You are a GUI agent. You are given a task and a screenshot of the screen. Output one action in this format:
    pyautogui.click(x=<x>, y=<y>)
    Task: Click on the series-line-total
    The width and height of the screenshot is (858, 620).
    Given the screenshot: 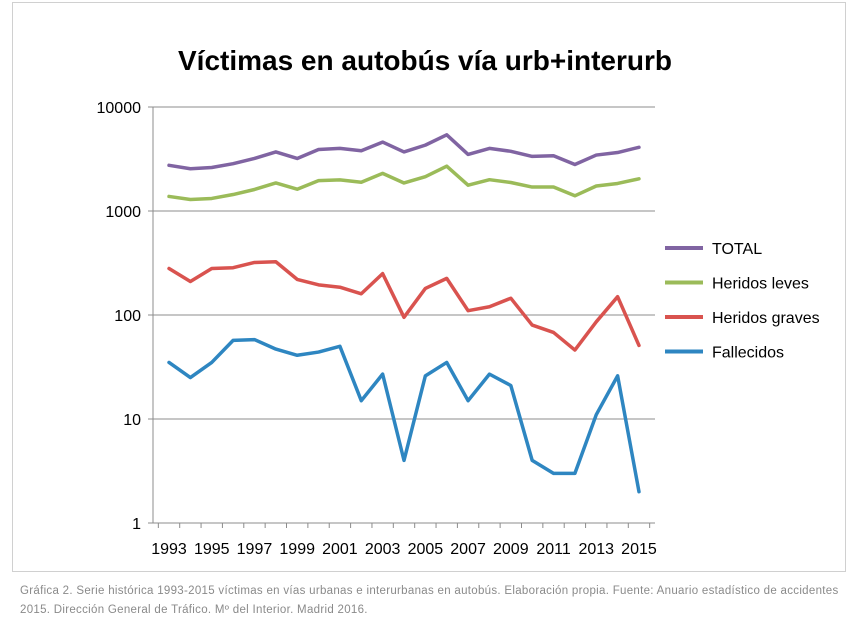 What is the action you would take?
    pyautogui.click(x=404, y=152)
    